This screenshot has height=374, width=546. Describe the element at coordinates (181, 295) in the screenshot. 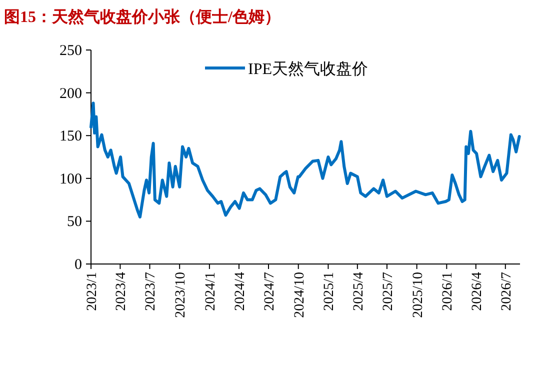

I see `x-tick-label: 2023/10` at that location.